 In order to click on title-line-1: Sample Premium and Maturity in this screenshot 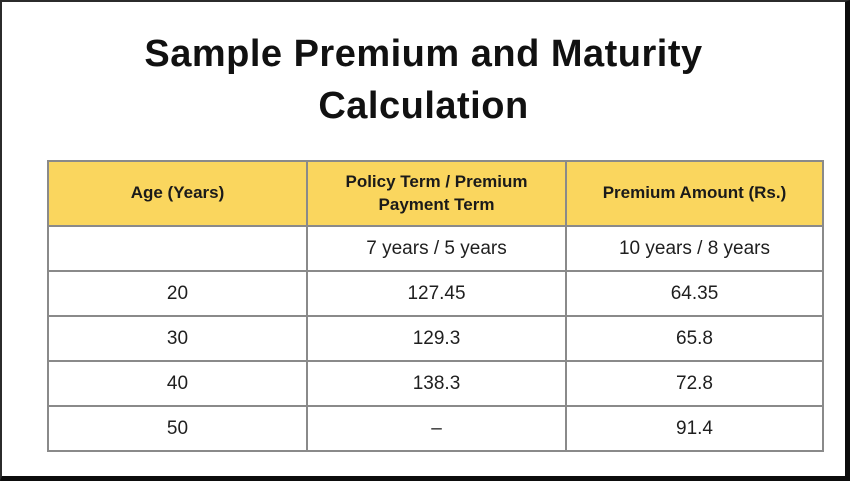, I will do `click(423, 54)`.